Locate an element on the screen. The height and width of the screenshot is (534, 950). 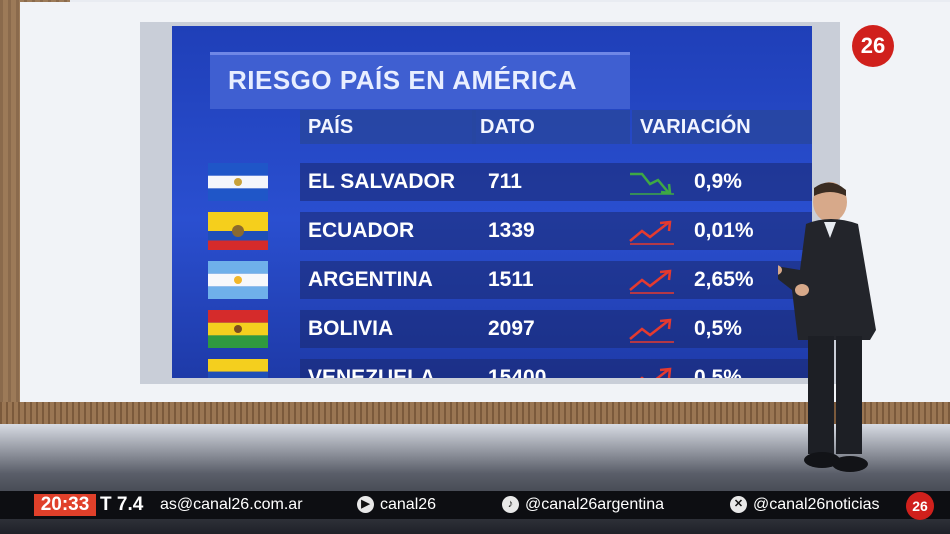
risk-value: 1339 is located at coordinates (511, 230).